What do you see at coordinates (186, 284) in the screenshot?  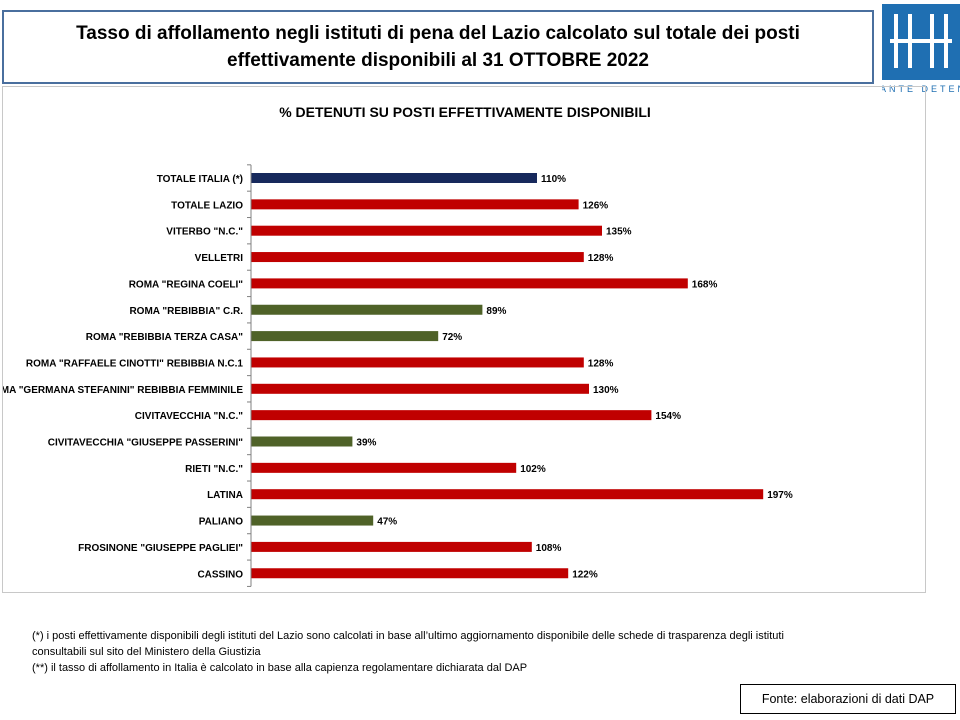 I see `category-label: ROMA "REGINA COELI"` at bounding box center [186, 284].